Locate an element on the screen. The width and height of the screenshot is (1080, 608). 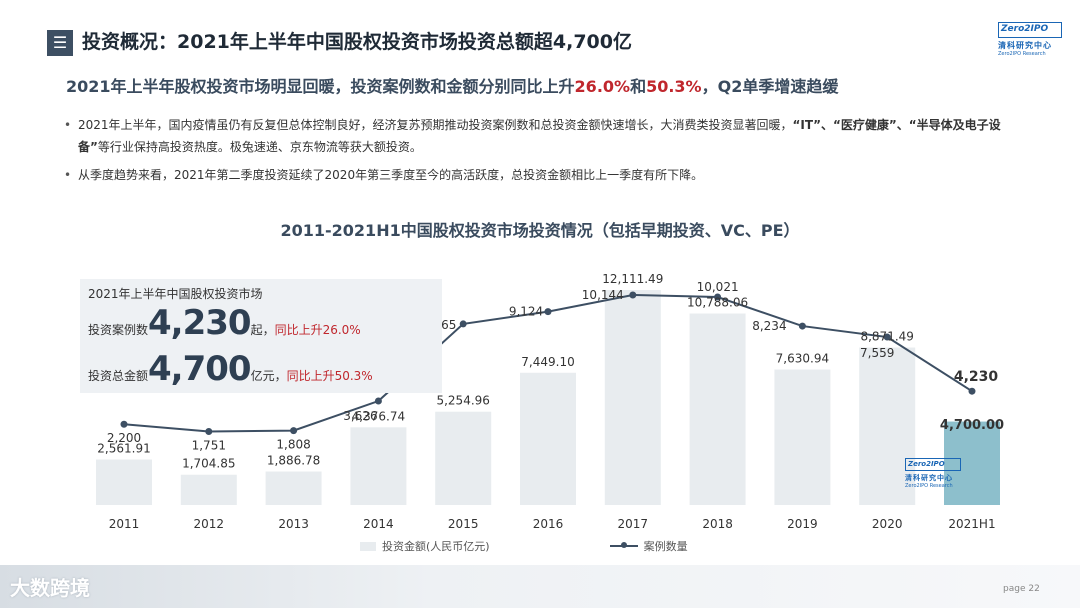
summary-amount-row: 投资总金额 4,700 亿元， 同比上升50.3% is located at coordinates (230, 369).